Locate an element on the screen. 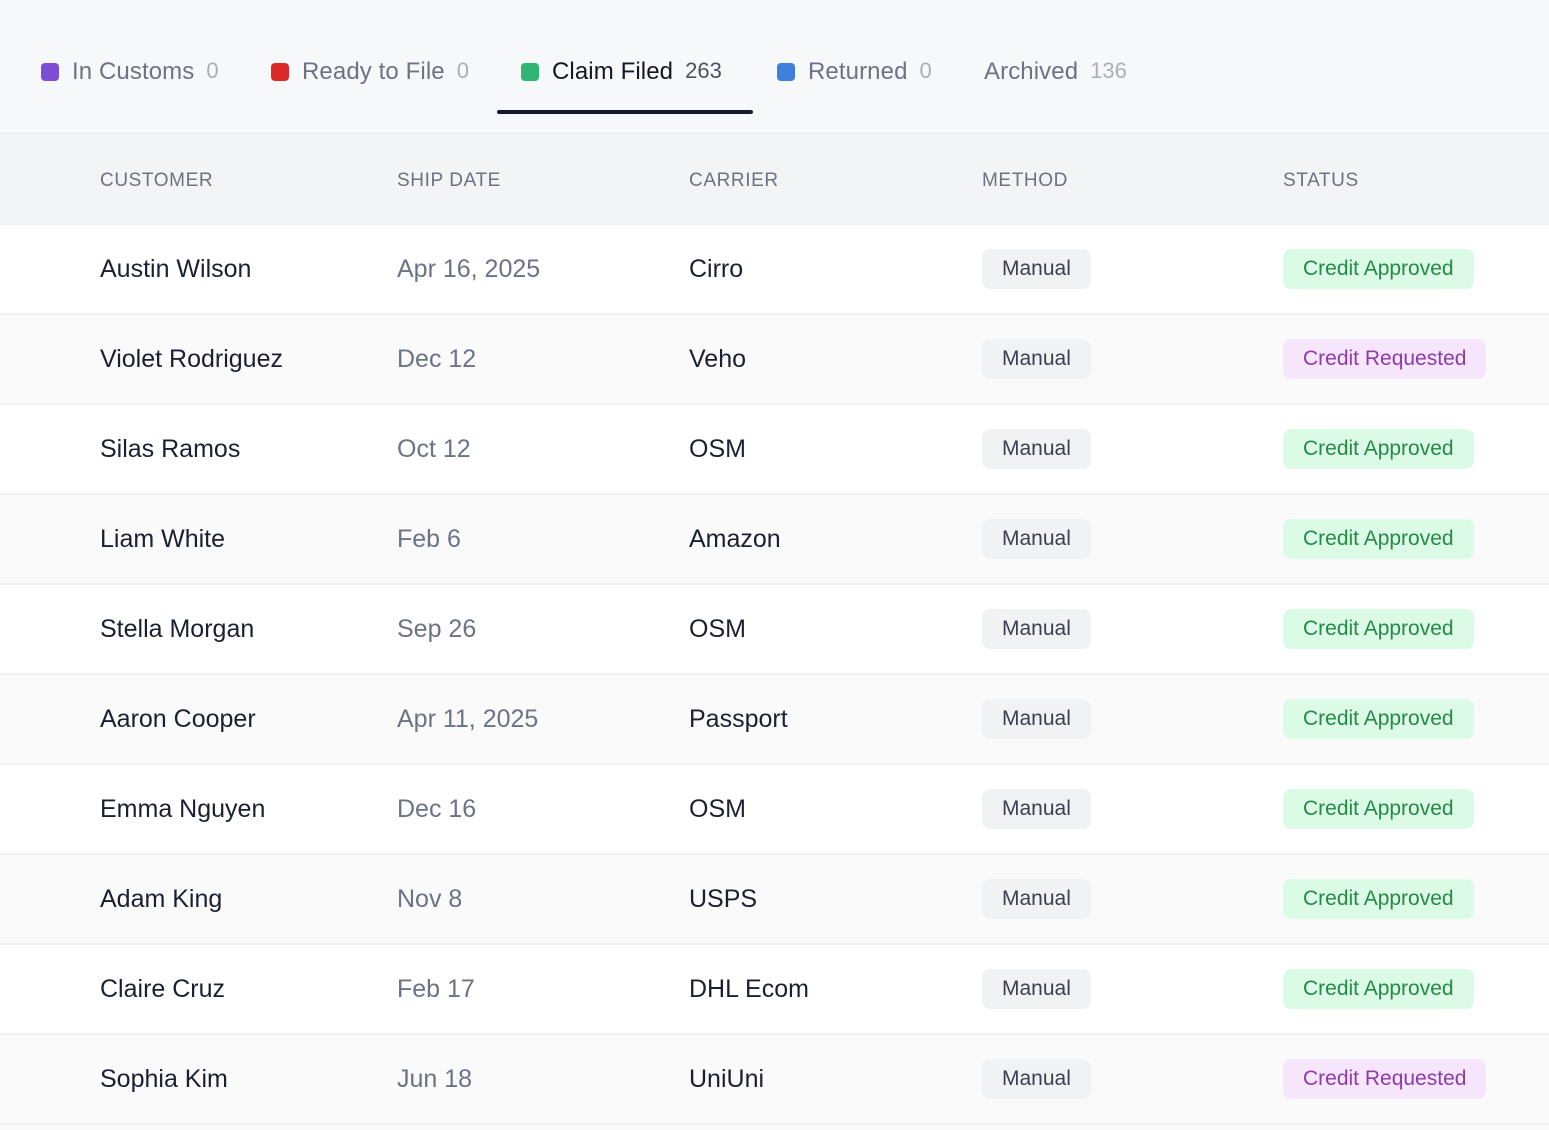  column-header-ship-date: SHIP DATE is located at coordinates (449, 180).